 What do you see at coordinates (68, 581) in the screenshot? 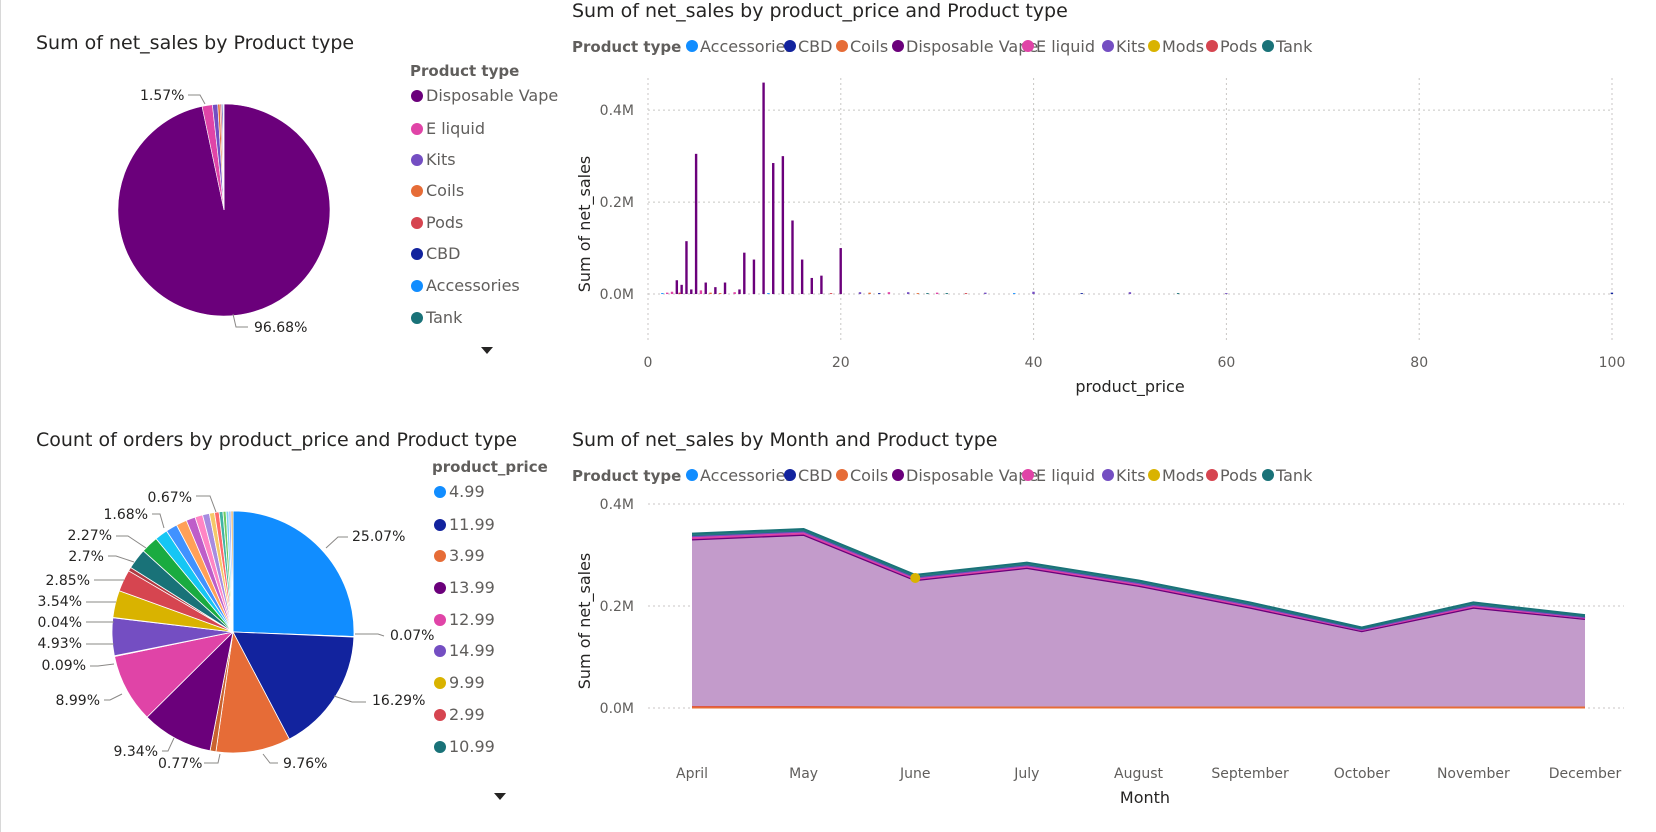
I see `pie-label: 2.85%` at bounding box center [68, 581].